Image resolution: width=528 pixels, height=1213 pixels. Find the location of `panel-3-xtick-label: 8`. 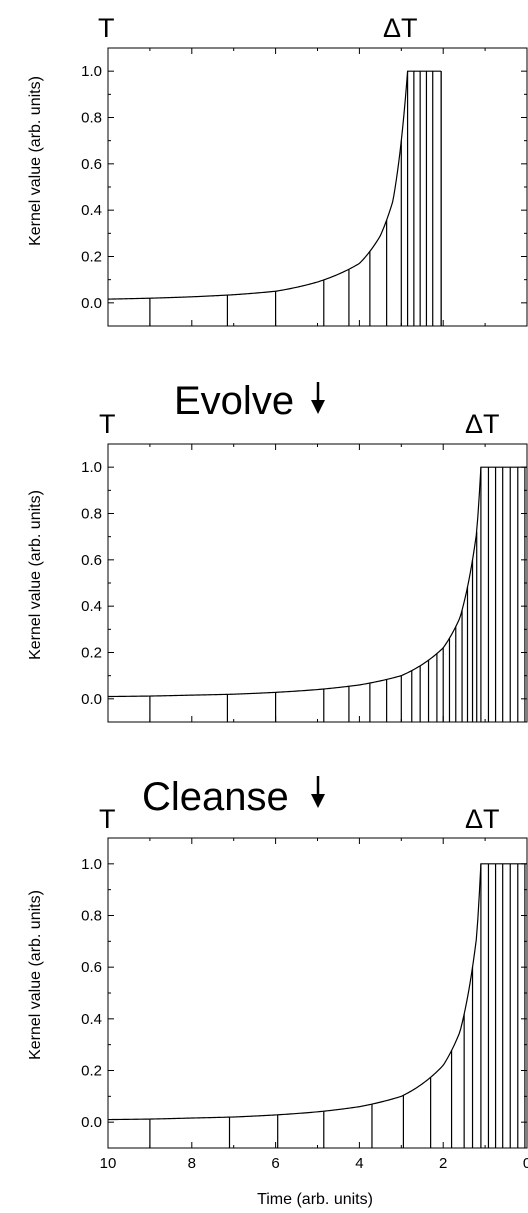

panel-3-xtick-label: 8 is located at coordinates (192, 1163).